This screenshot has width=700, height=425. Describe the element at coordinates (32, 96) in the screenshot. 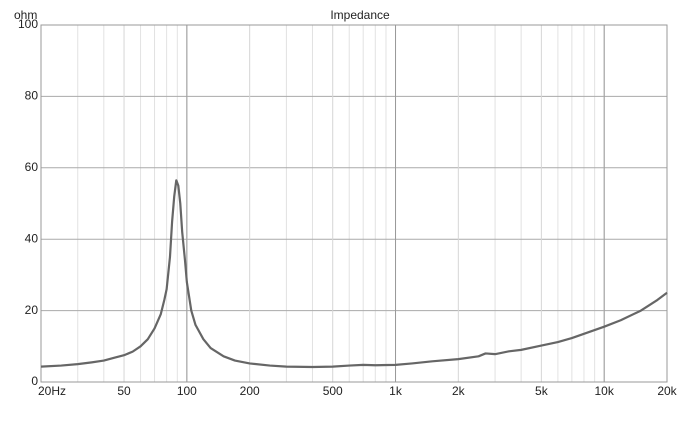

I see `y-tick-label: 80` at that location.